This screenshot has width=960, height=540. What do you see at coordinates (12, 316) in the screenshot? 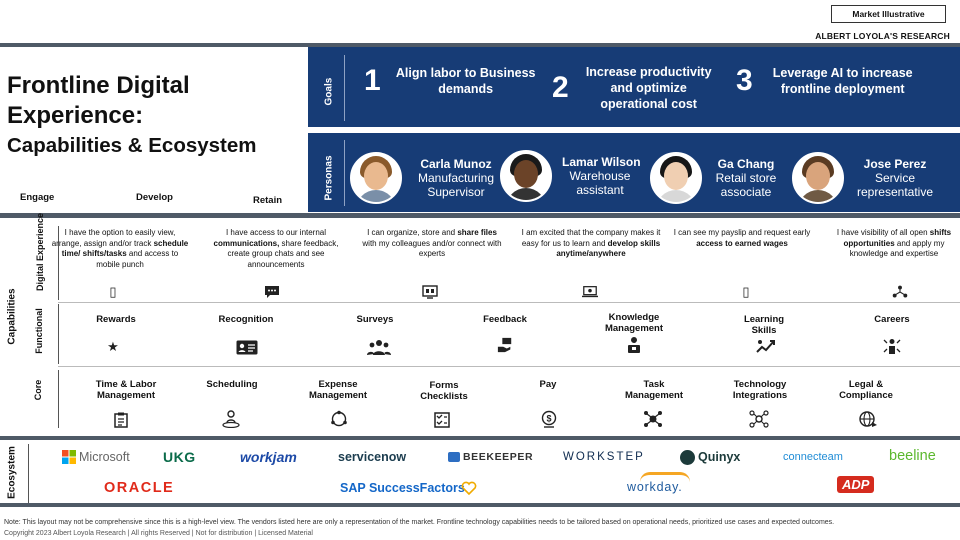
I see `capabilities-label: Capabilities` at bounding box center [12, 316].